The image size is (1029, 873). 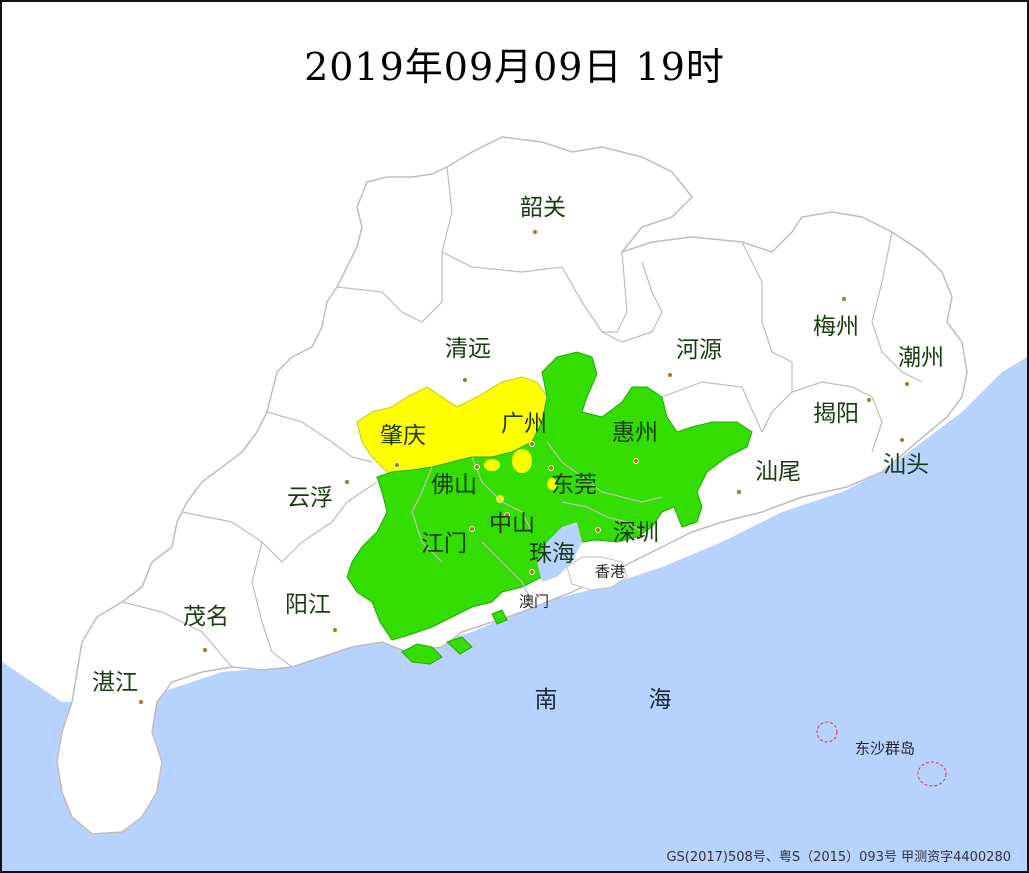 What do you see at coordinates (477, 467) in the screenshot?
I see `marker-foshan` at bounding box center [477, 467].